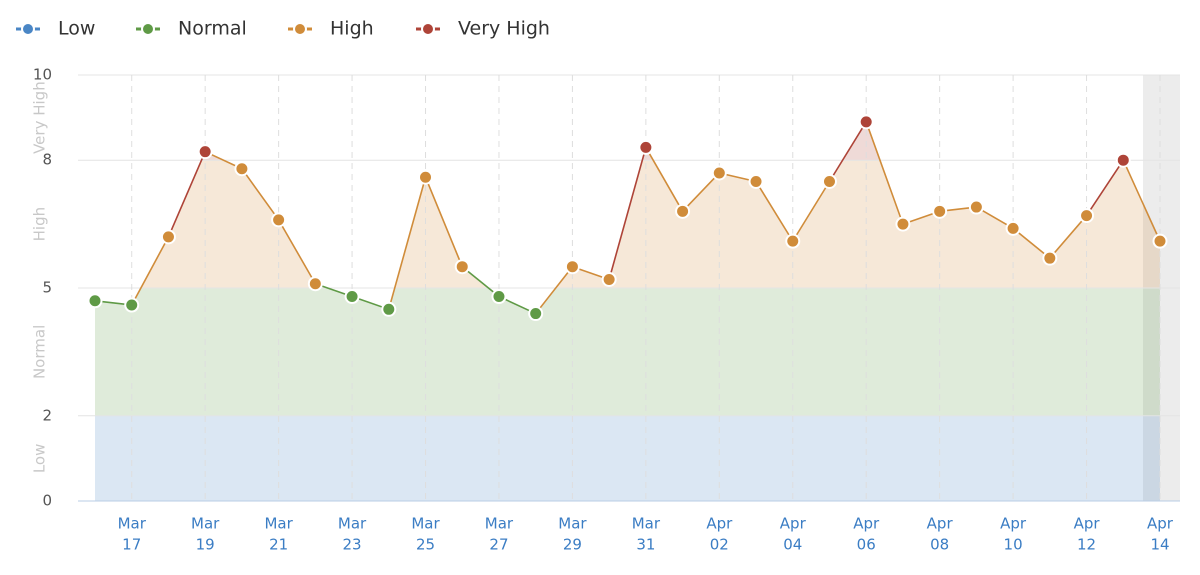 Image resolution: width=1200 pixels, height=575 pixels. I want to click on x-tick-label: 04, so click(792, 545).